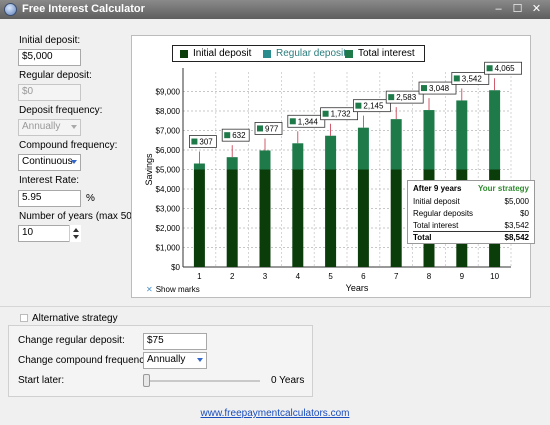  I want to click on legend-label-interest: Total interest, so click(386, 53).